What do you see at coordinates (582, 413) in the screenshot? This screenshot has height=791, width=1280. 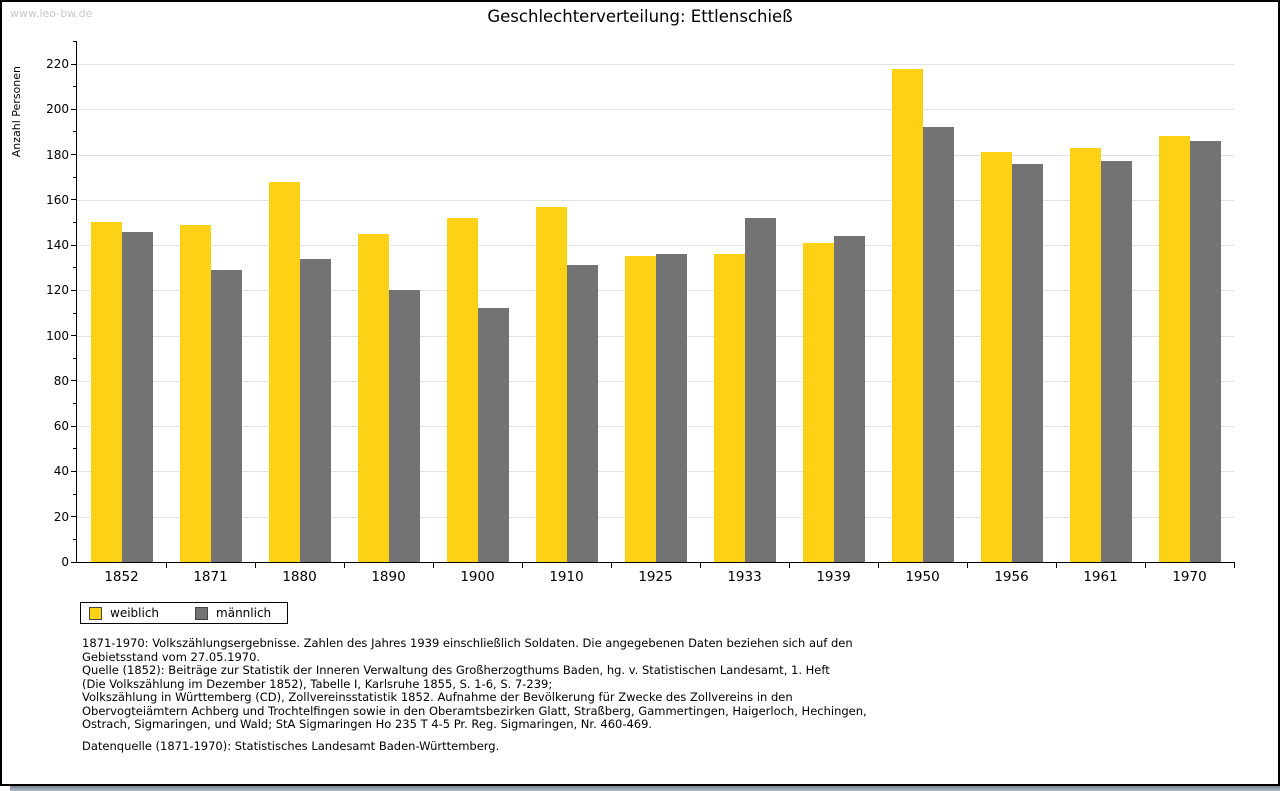 I see `bar-männlich-1910` at bounding box center [582, 413].